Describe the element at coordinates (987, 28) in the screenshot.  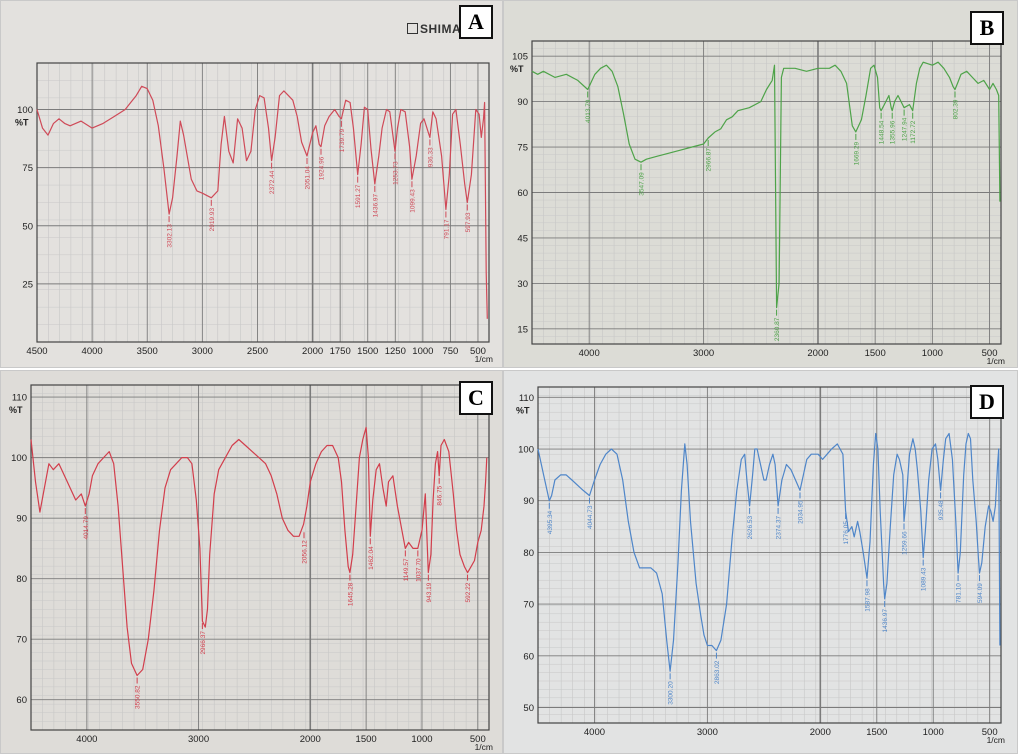
I see `panel-label-b: B` at that location.